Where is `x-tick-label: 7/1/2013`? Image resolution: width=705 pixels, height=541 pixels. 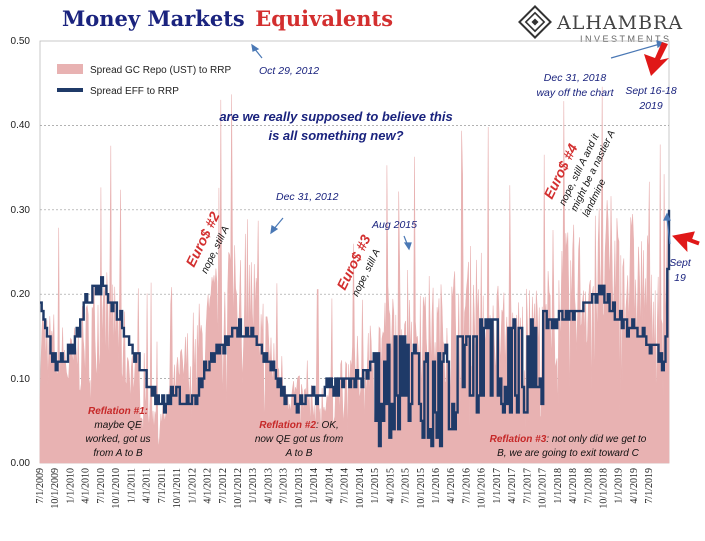 x-tick-label: 7/1/2013 is located at coordinates (284, 486).